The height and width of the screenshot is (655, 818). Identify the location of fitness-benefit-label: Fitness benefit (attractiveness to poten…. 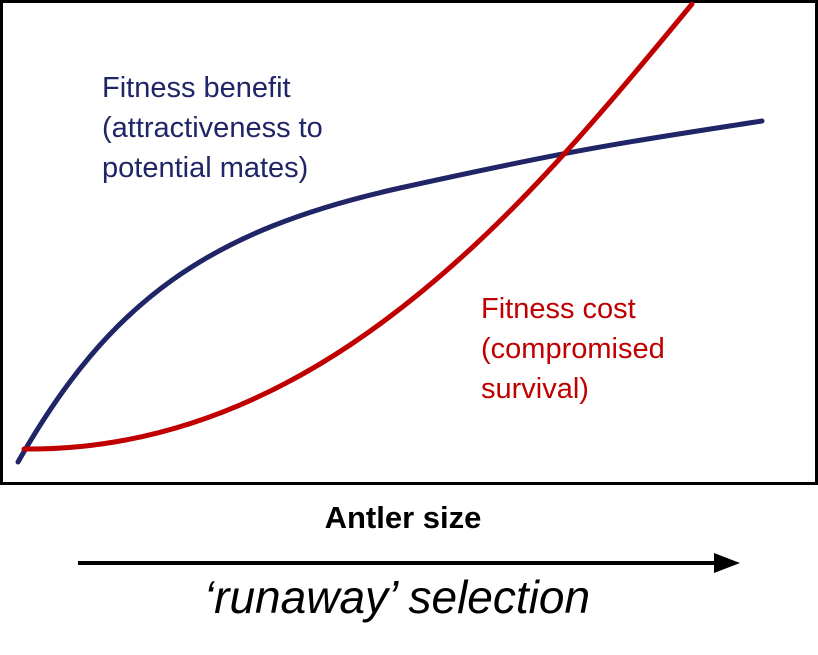
(212, 128).